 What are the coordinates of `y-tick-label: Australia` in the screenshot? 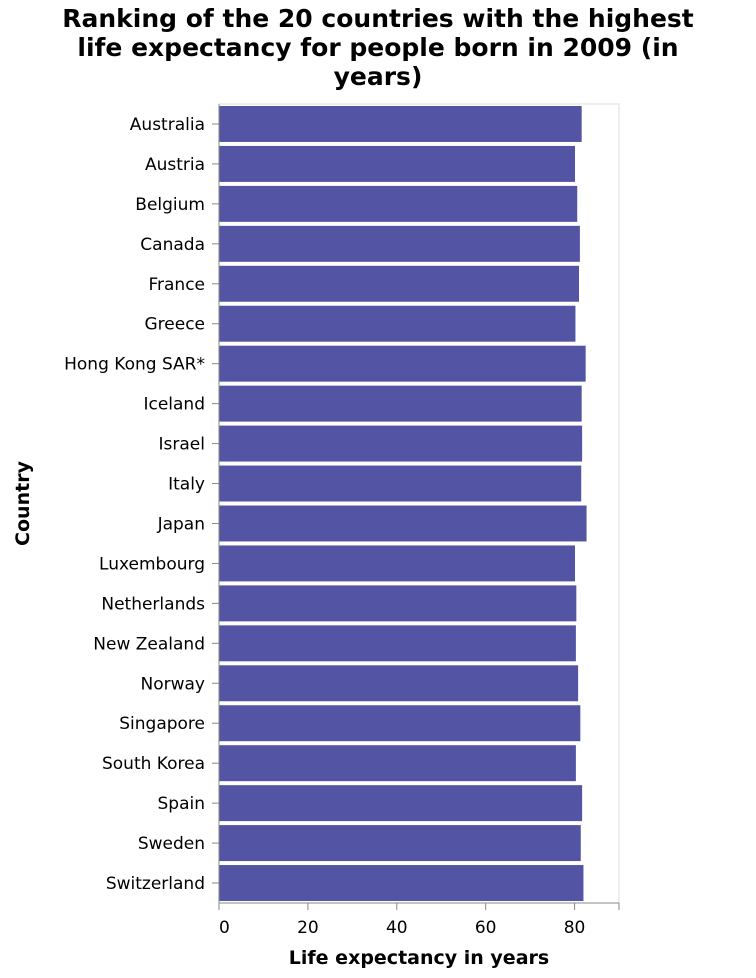 It's located at (167, 125).